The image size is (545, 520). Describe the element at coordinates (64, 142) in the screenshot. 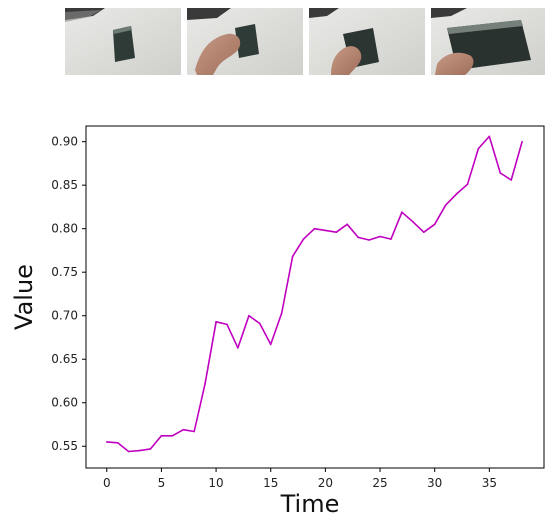

I see `y-tick-label: 0.90` at that location.